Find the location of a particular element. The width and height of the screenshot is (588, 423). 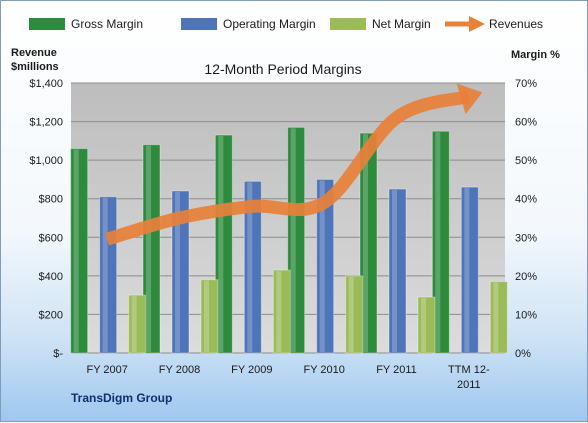

left-tick-label: $1,400 is located at coordinates (46, 84).